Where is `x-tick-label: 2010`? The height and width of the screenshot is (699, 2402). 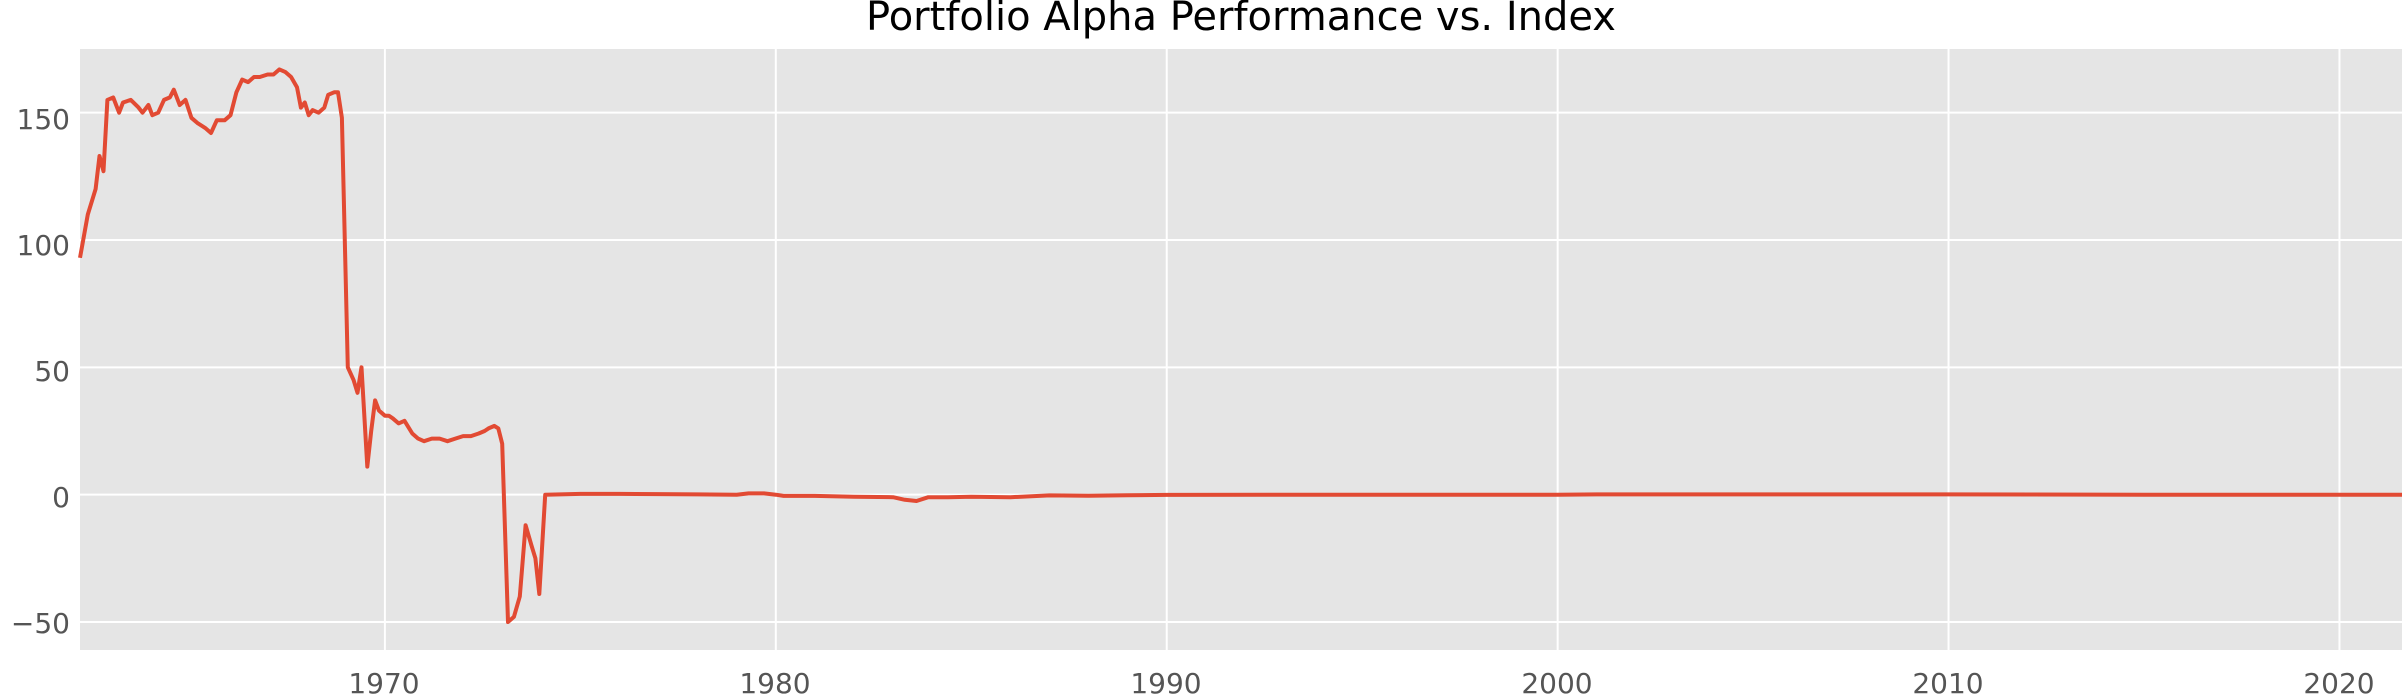
x-tick-label: 2010 is located at coordinates (1947, 683).